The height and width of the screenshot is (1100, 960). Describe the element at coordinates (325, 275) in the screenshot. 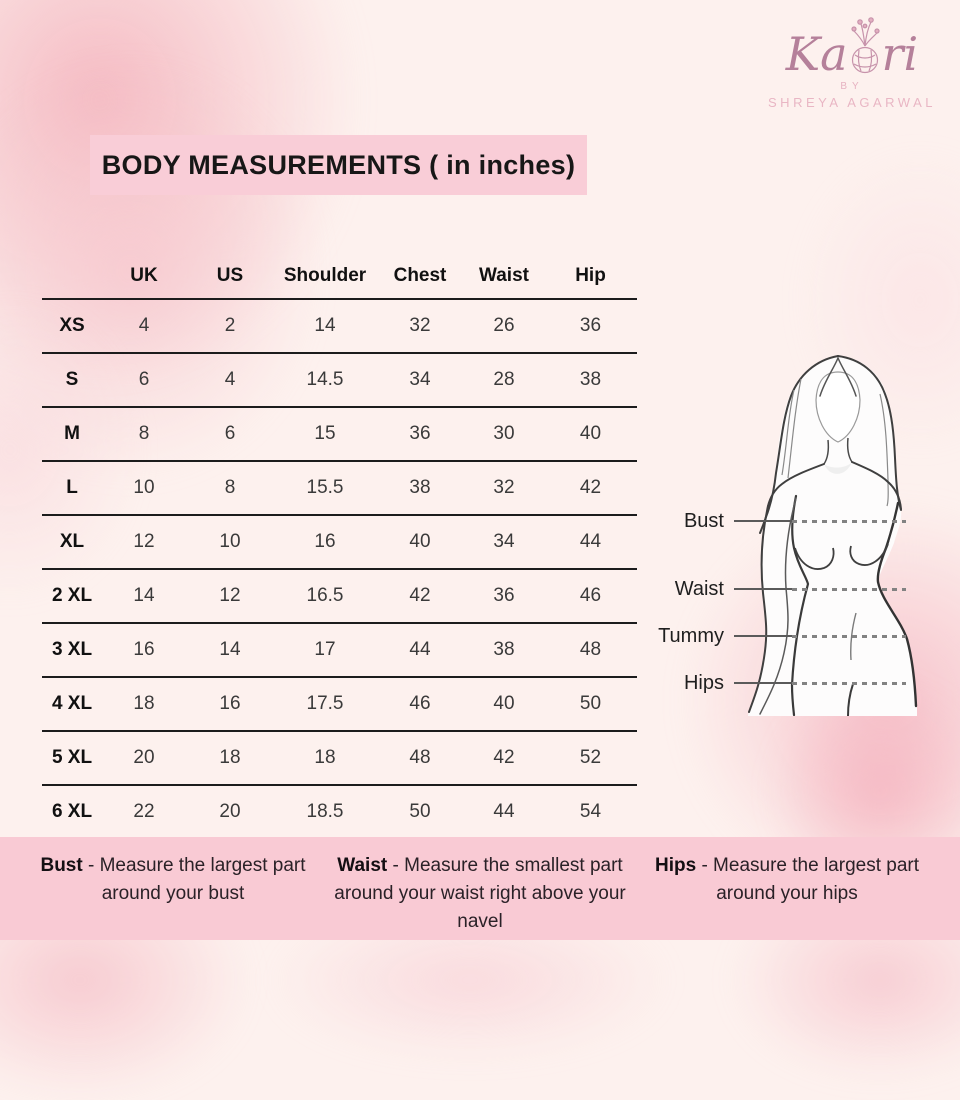

I see `column-header: Shoulder` at that location.